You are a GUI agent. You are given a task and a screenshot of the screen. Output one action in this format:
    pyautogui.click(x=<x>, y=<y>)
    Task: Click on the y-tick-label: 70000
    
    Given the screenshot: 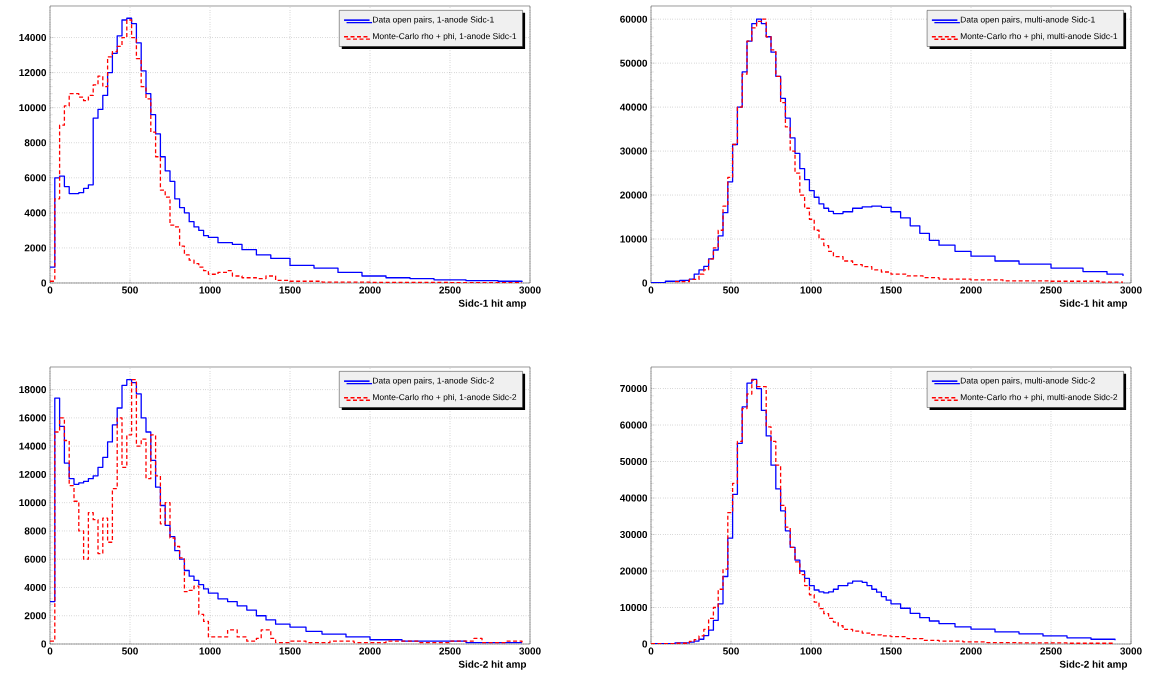 What is the action you would take?
    pyautogui.click(x=634, y=389)
    